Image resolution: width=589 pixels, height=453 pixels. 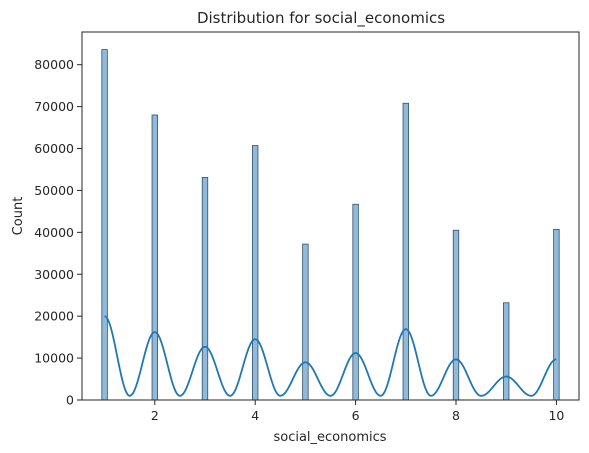 I want to click on x-tick-label: 2, so click(x=155, y=415).